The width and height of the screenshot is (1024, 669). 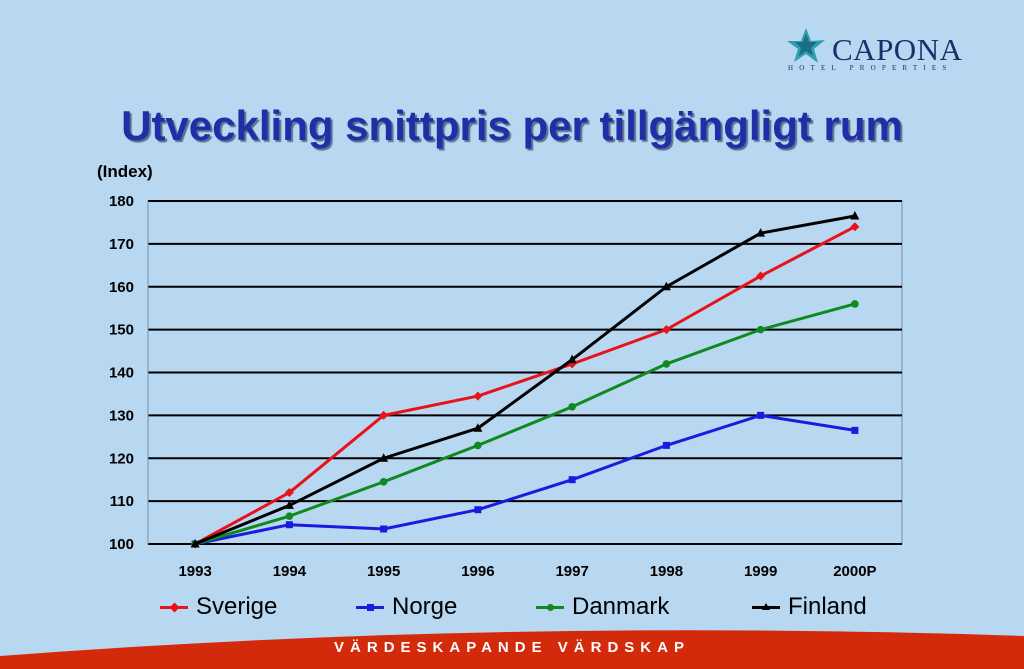 I want to click on legend-item-danmark: Danmark, so click(x=602, y=607).